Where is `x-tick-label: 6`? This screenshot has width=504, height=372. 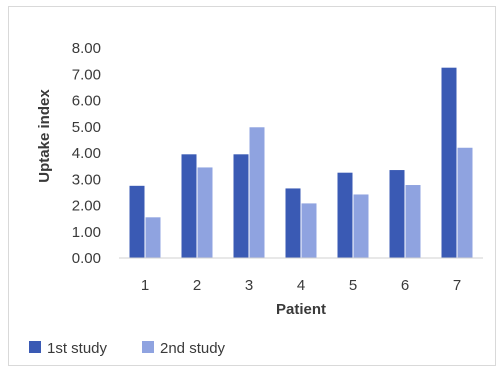
x-tick-label: 6 is located at coordinates (405, 285).